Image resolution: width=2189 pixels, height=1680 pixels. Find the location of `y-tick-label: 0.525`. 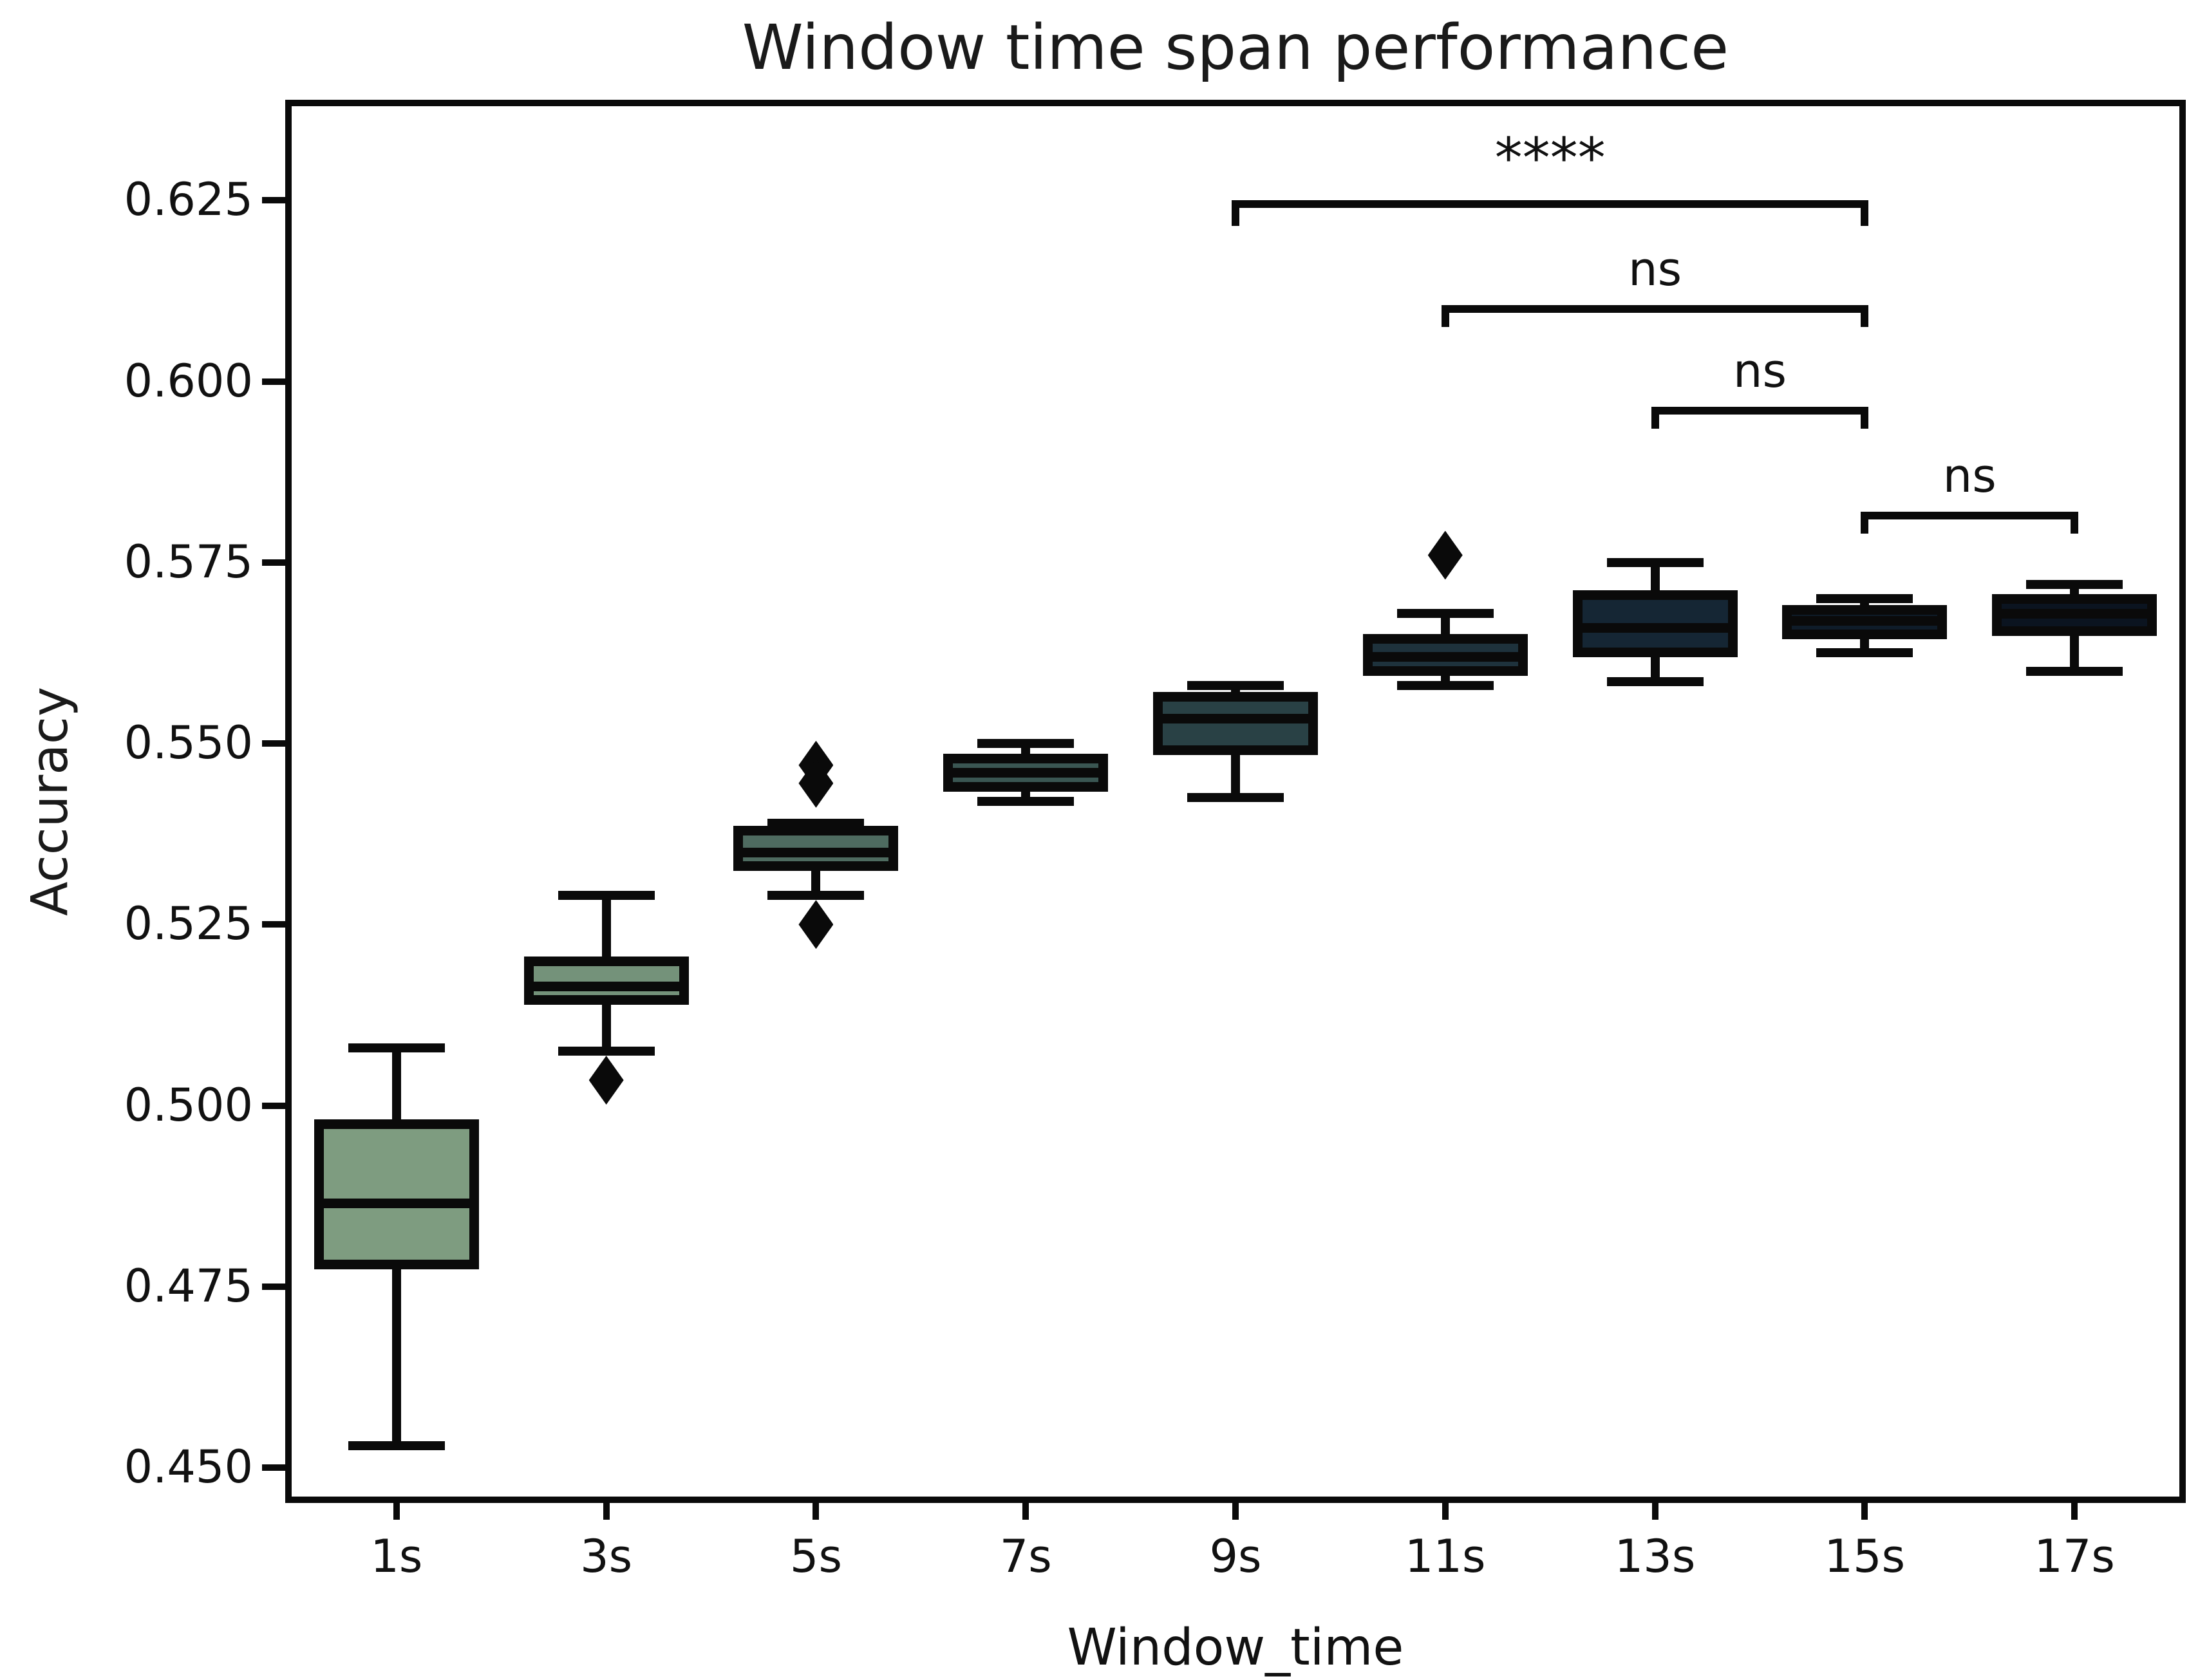

y-tick-label: 0.525 is located at coordinates (188, 924).